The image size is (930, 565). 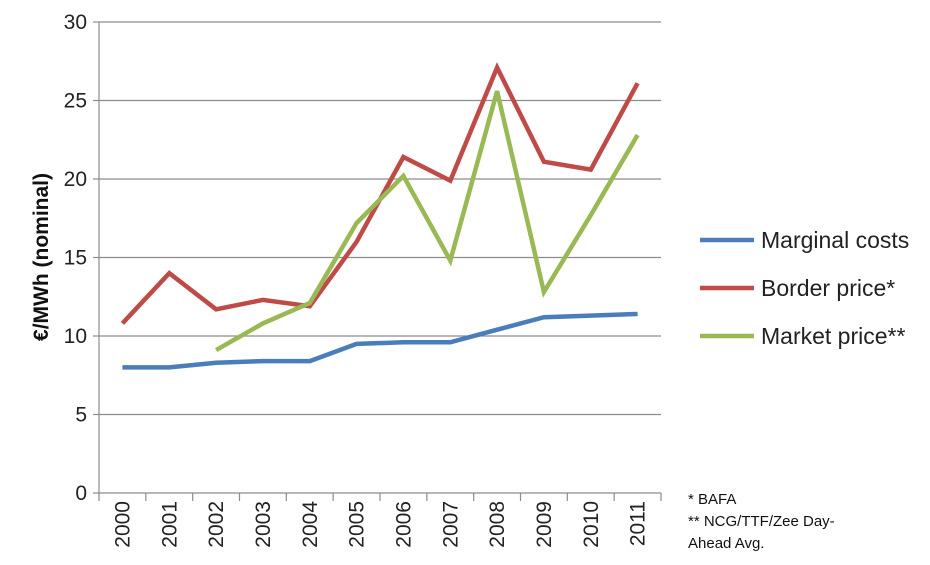 What do you see at coordinates (591, 524) in the screenshot?
I see `x-tick-label-2010: 2010` at bounding box center [591, 524].